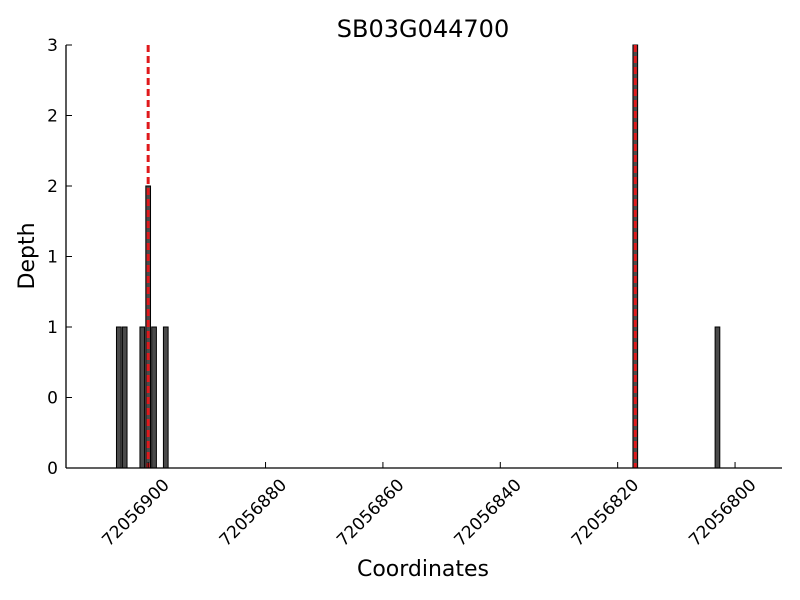 The height and width of the screenshot is (600, 800). I want to click on x-tick-label: 72056900, so click(135, 512).